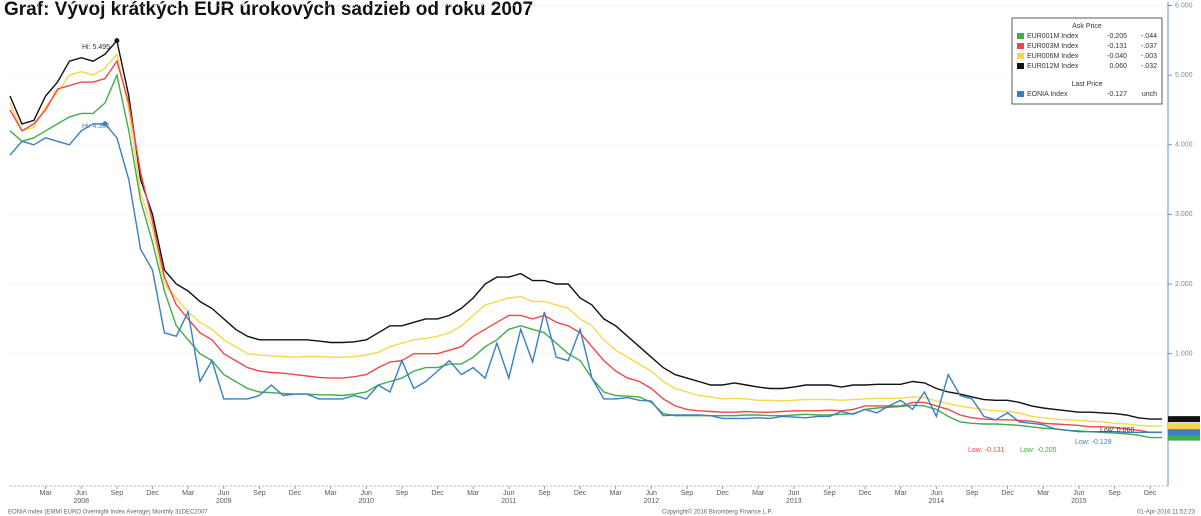 The width and height of the screenshot is (1201, 516). Describe the element at coordinates (1118, 66) in the screenshot. I see `legend-value: 0.060` at that location.